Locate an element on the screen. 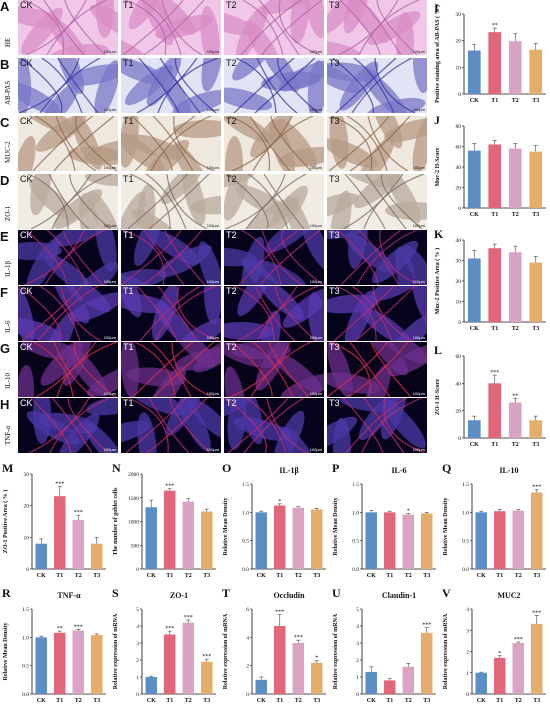 This screenshot has height=715, width=550. micrograph-ab-pas-t1: T1 100μm is located at coordinates (171, 85).